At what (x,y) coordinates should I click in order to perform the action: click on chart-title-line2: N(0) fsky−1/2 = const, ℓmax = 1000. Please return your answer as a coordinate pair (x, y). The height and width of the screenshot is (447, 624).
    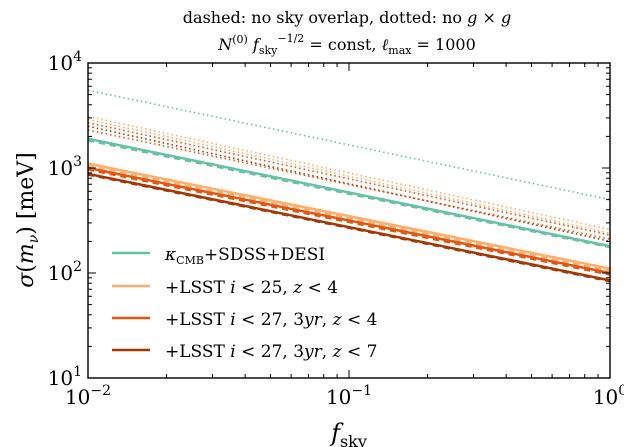
    Looking at the image, I should click on (346, 44).